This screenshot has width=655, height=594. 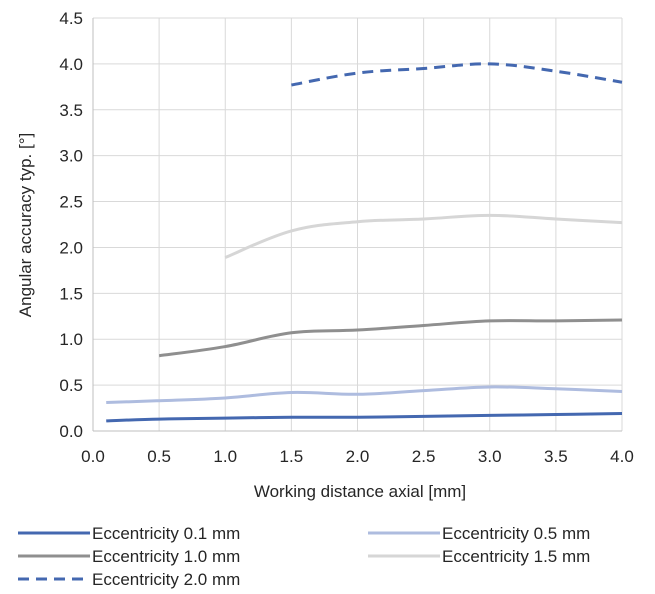 I want to click on y-tick-label: 3.0, so click(x=71, y=156).